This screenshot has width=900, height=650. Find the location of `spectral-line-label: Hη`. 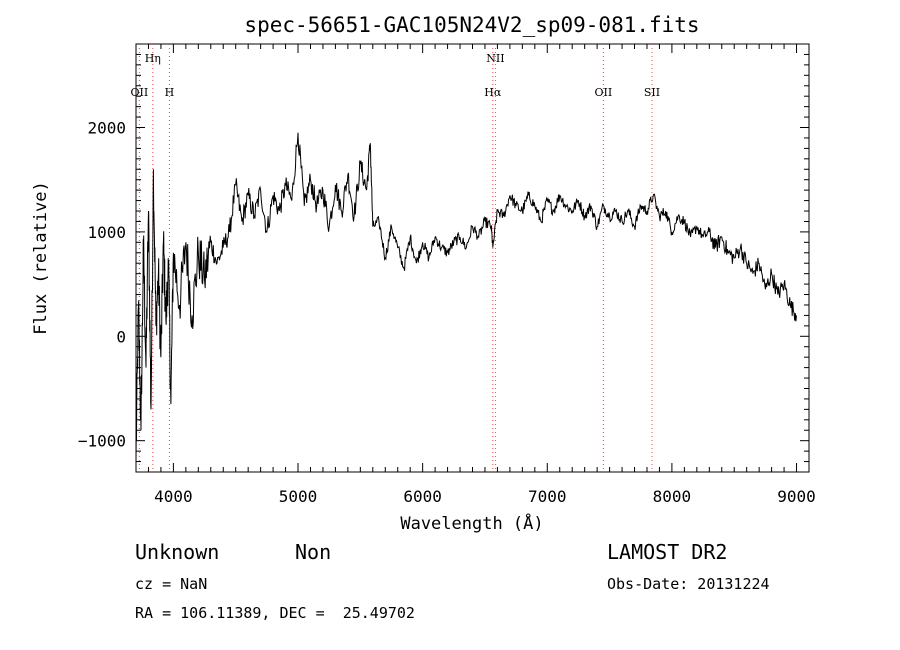

spectral-line-label: Hη is located at coordinates (153, 58).